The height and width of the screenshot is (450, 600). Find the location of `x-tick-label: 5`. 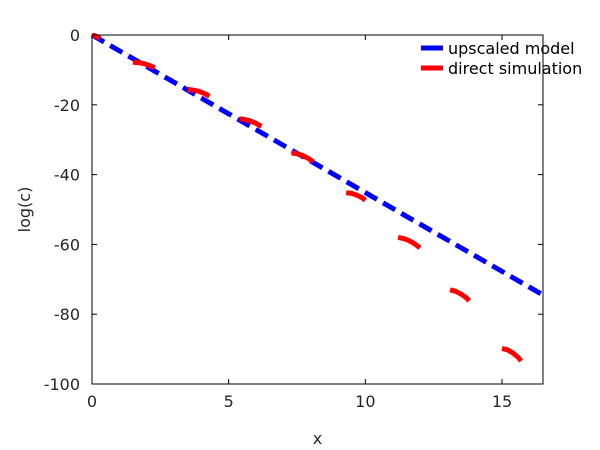

x-tick-label: 5 is located at coordinates (229, 401).